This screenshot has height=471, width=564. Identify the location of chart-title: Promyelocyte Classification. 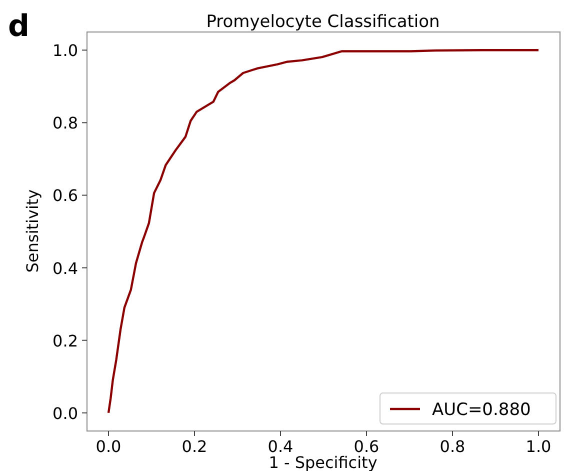
(323, 22).